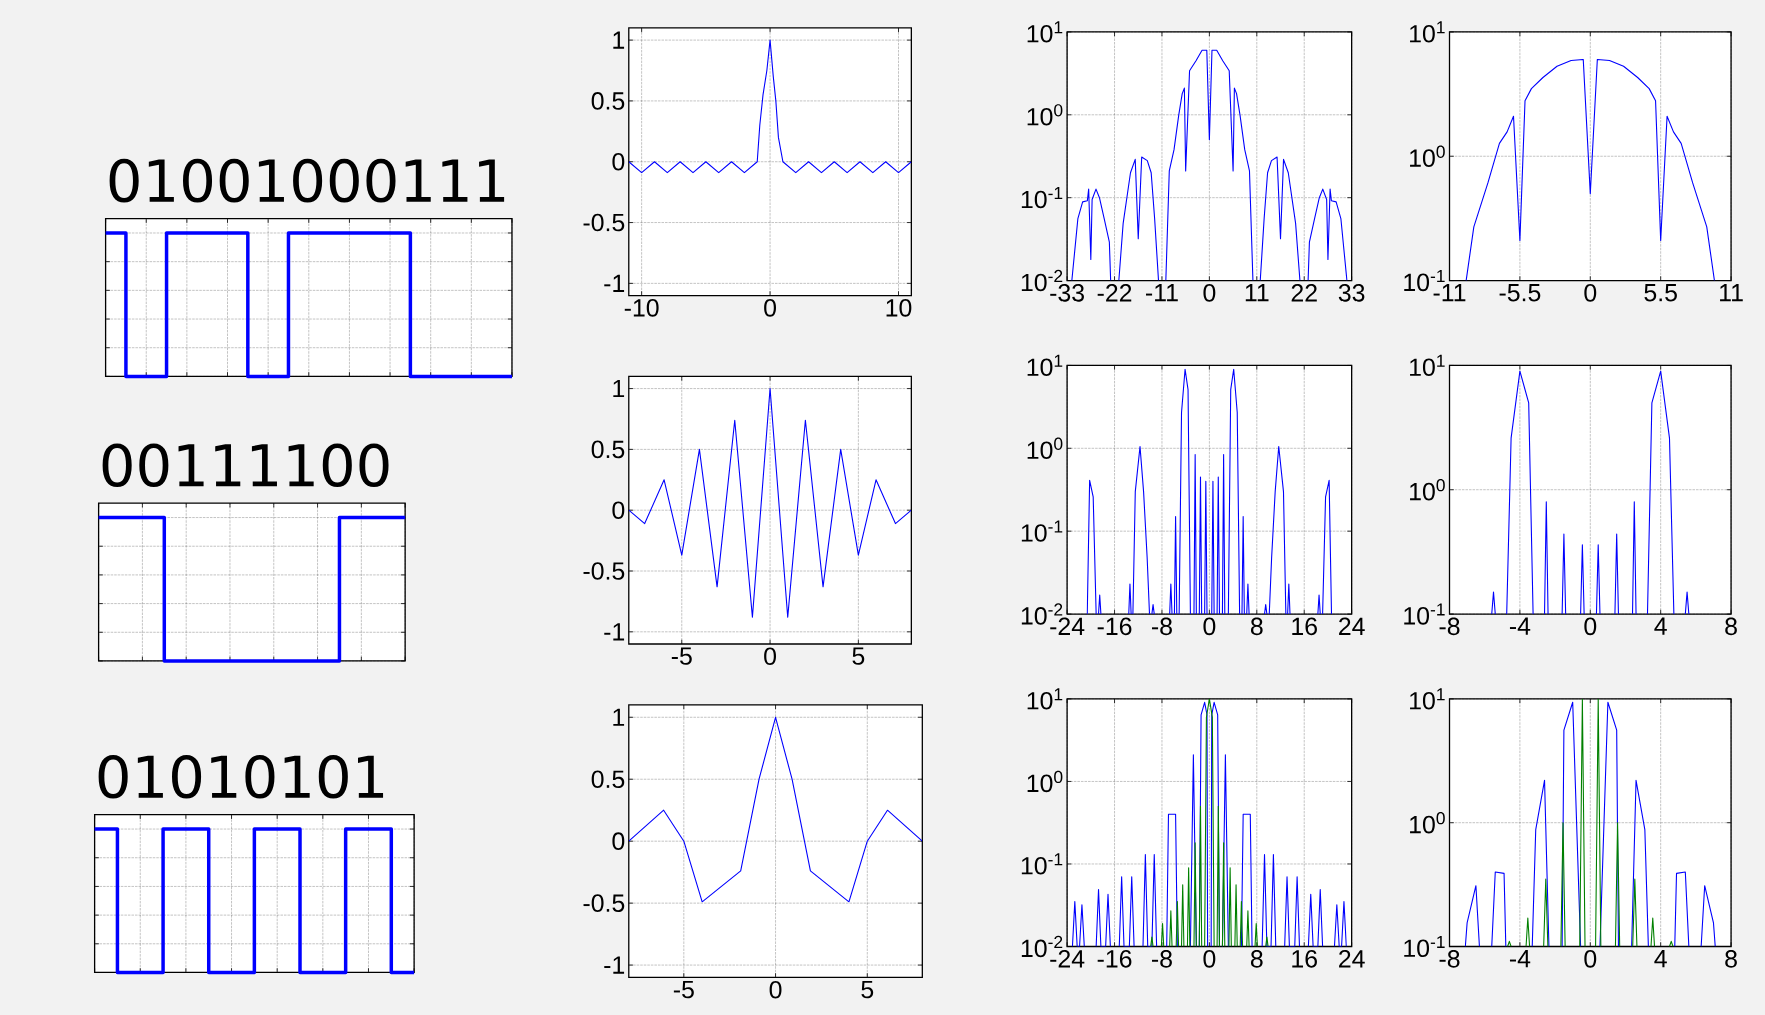 Image resolution: width=1765 pixels, height=1015 pixels. What do you see at coordinates (245, 465) in the screenshot?
I see `chart-title: 00111100` at bounding box center [245, 465].